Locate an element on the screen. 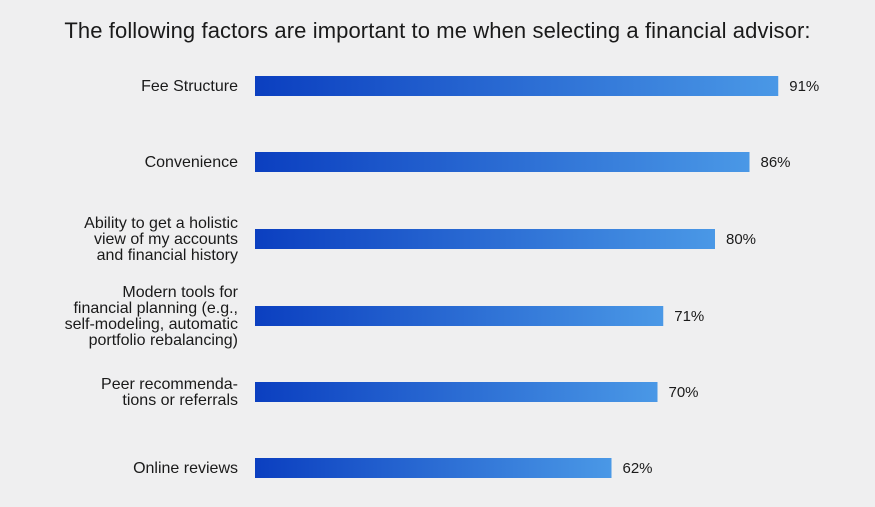  category-label-5: Online reviews is located at coordinates (185, 468).